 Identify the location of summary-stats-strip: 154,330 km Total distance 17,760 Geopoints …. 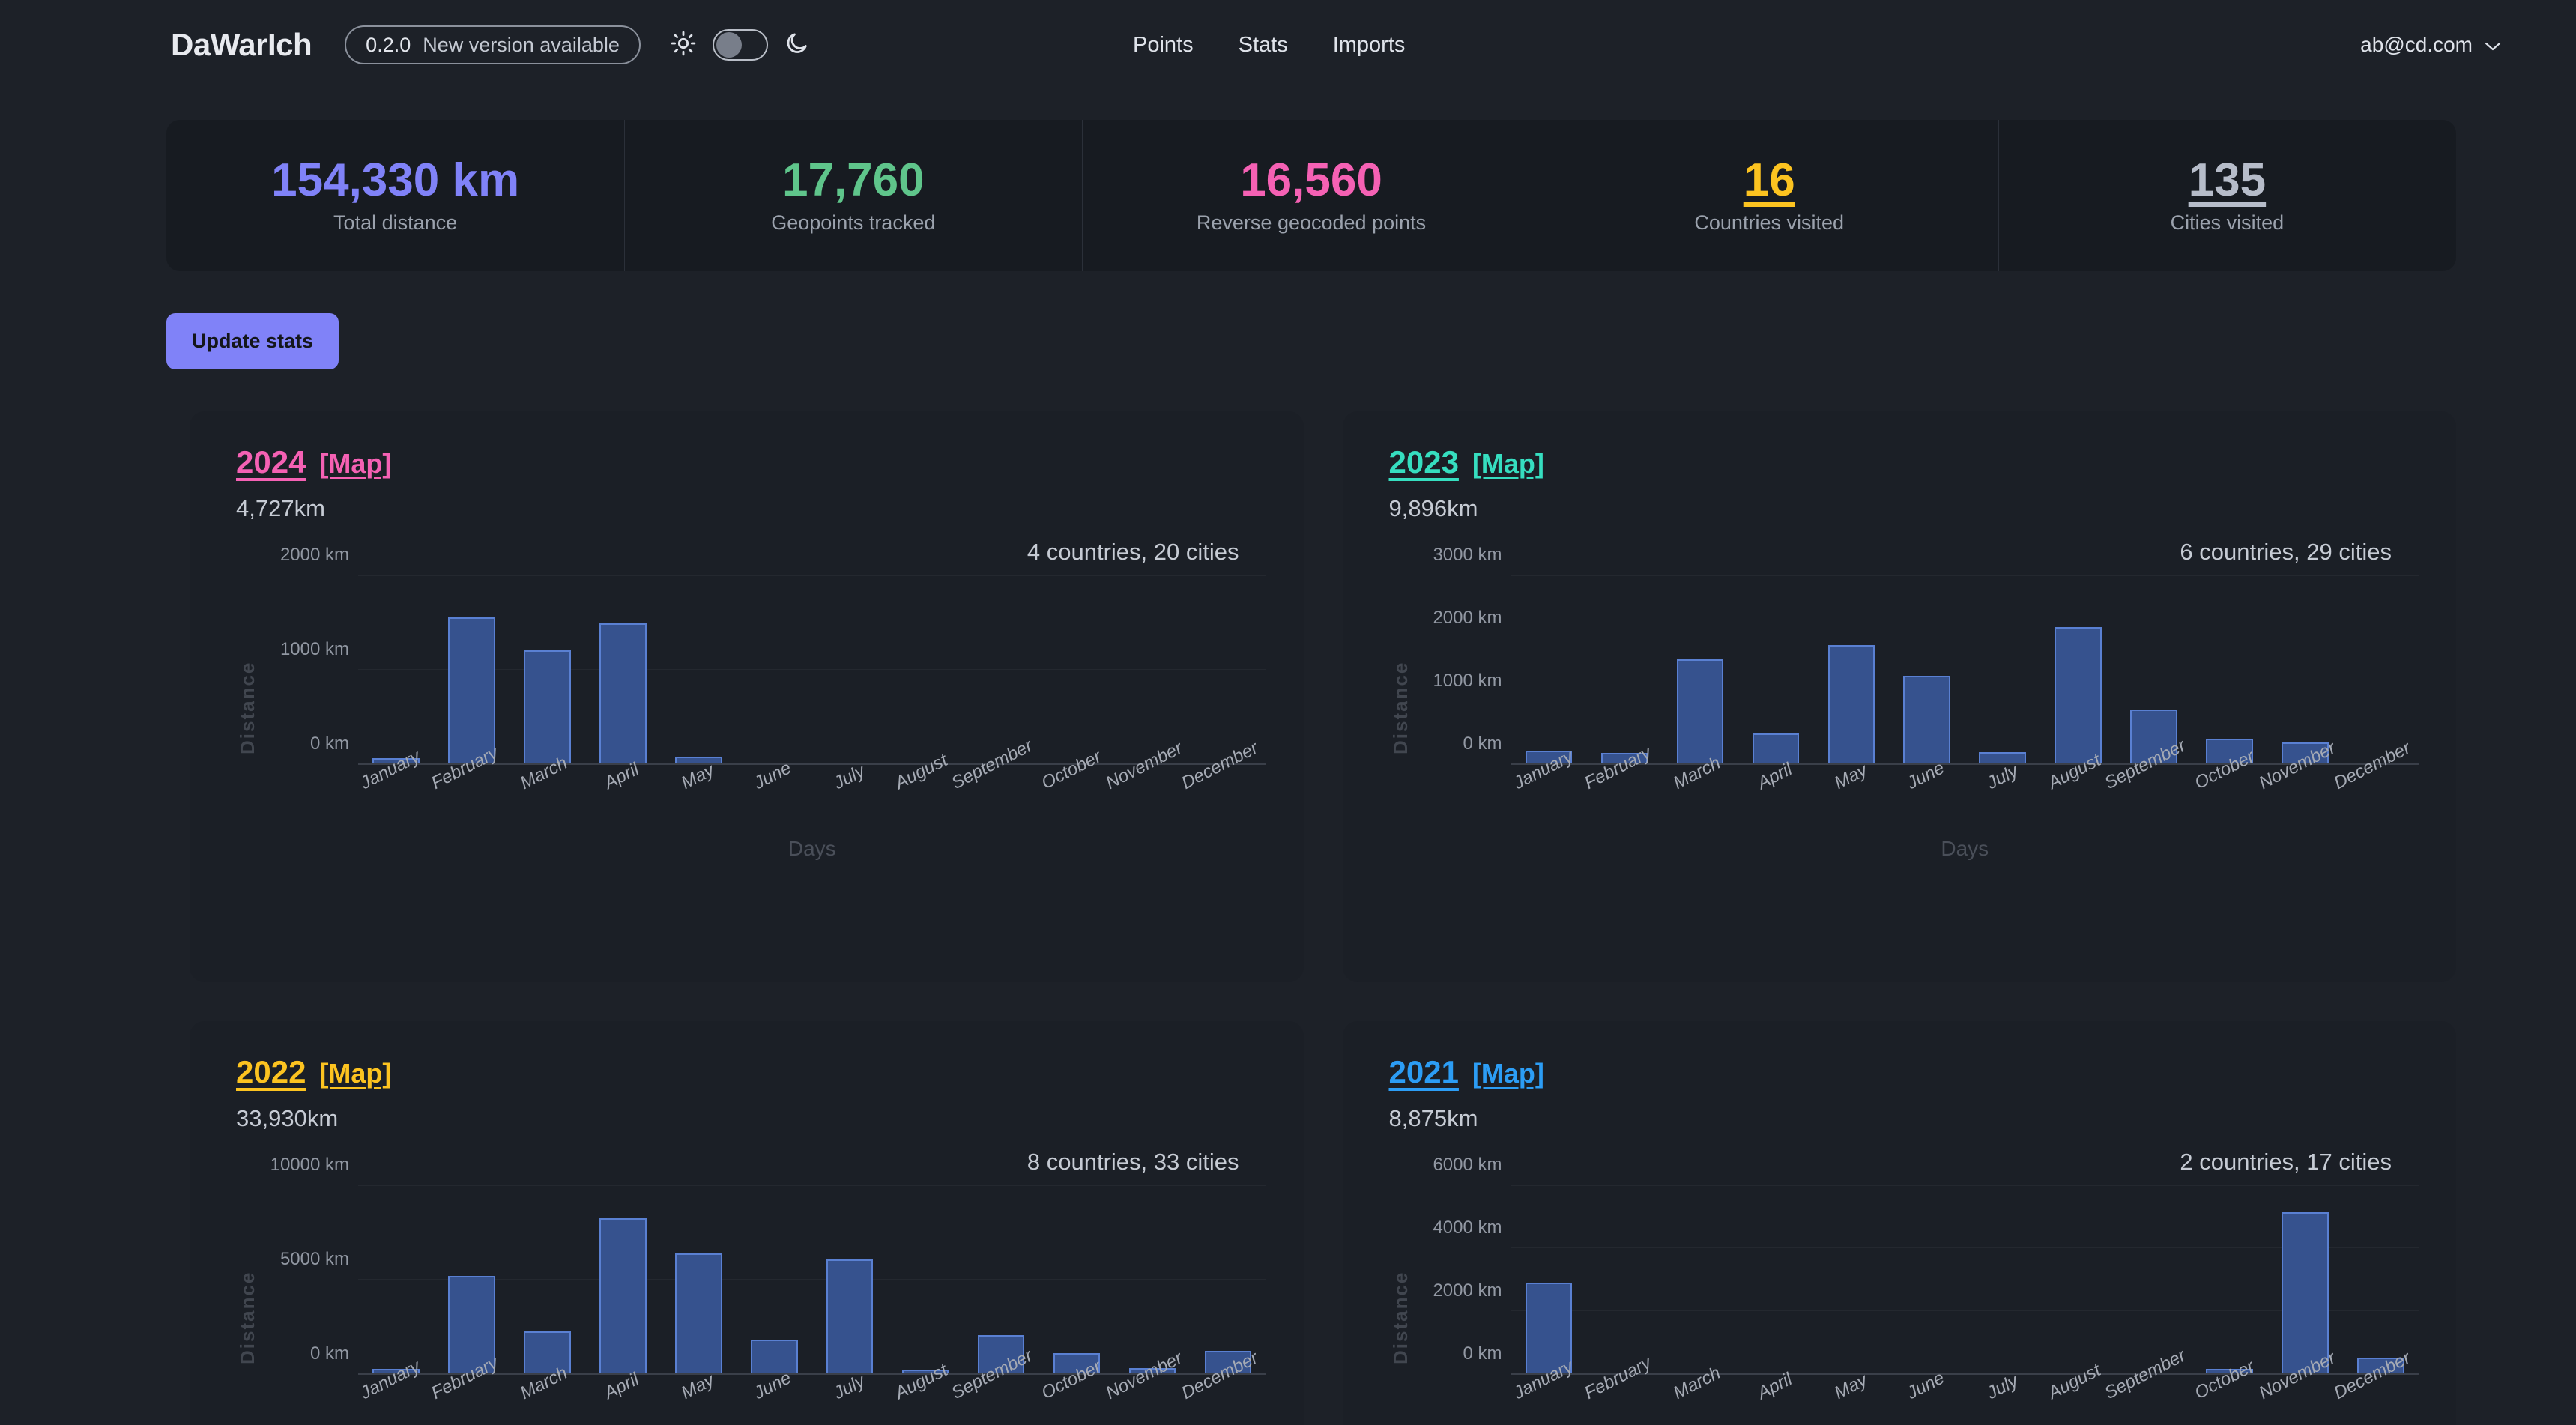
(1311, 195).